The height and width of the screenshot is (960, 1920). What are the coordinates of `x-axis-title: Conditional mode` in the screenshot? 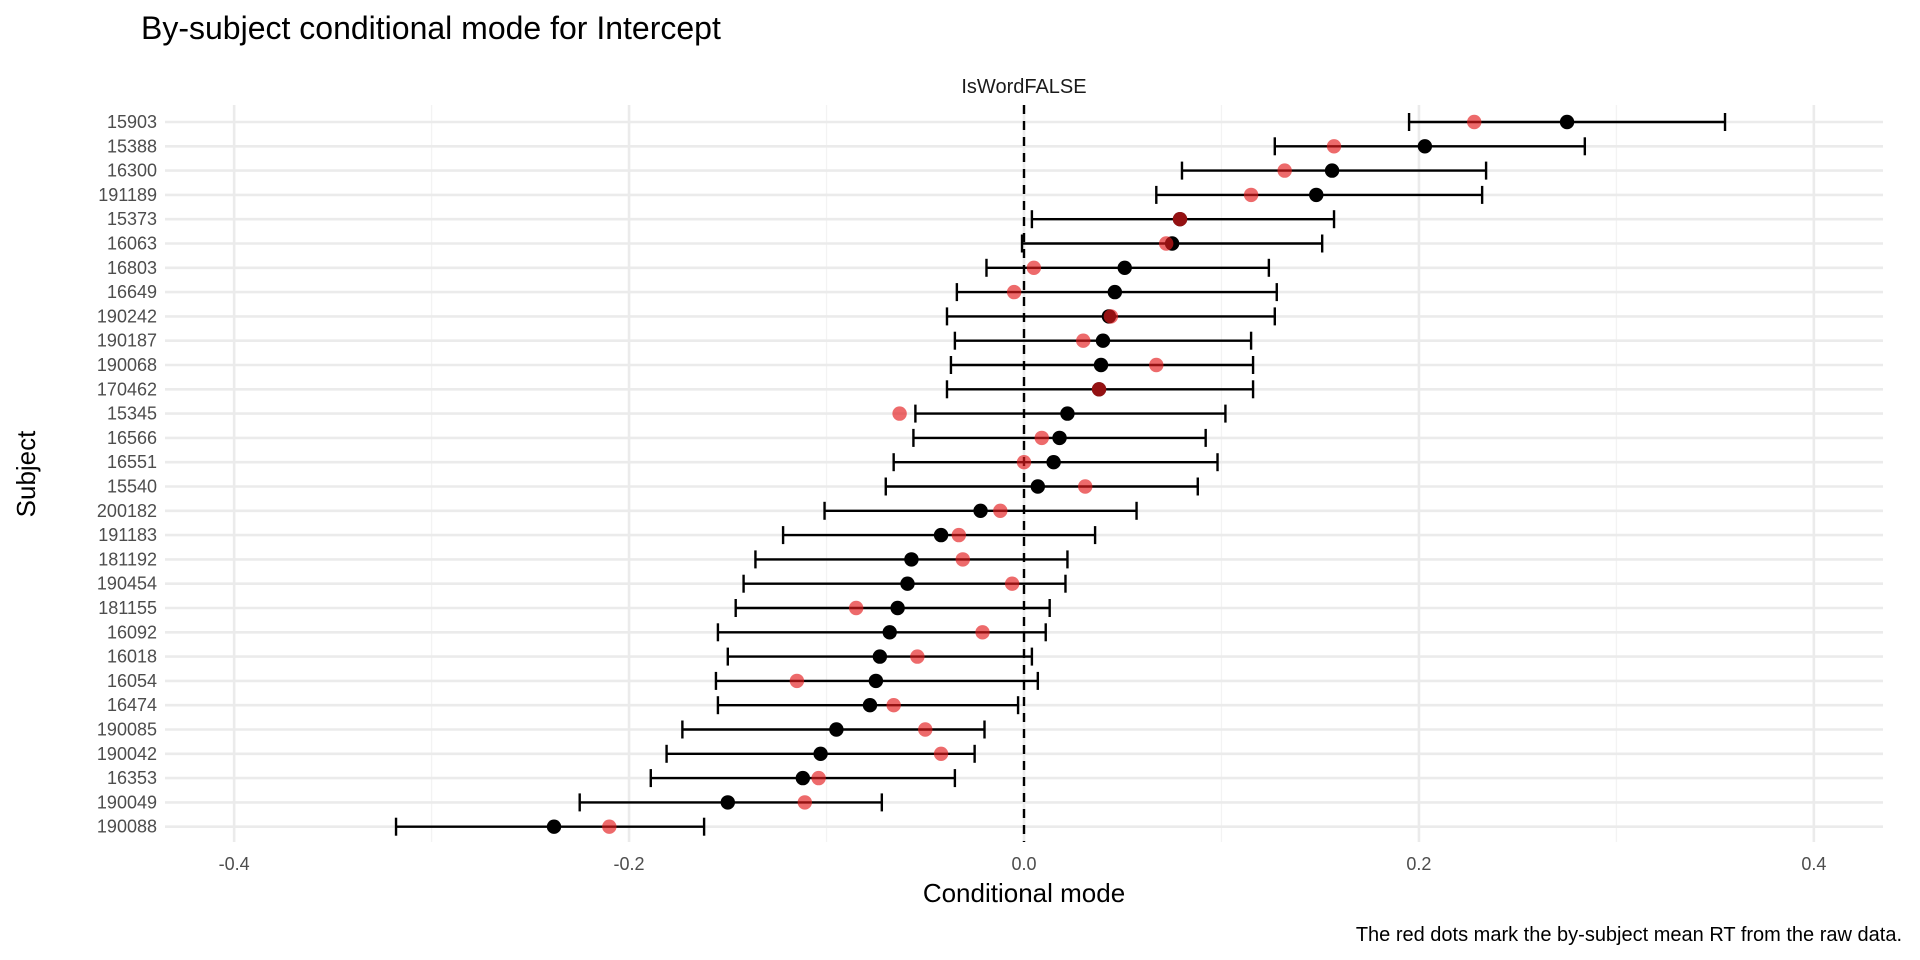 It's located at (1024, 893).